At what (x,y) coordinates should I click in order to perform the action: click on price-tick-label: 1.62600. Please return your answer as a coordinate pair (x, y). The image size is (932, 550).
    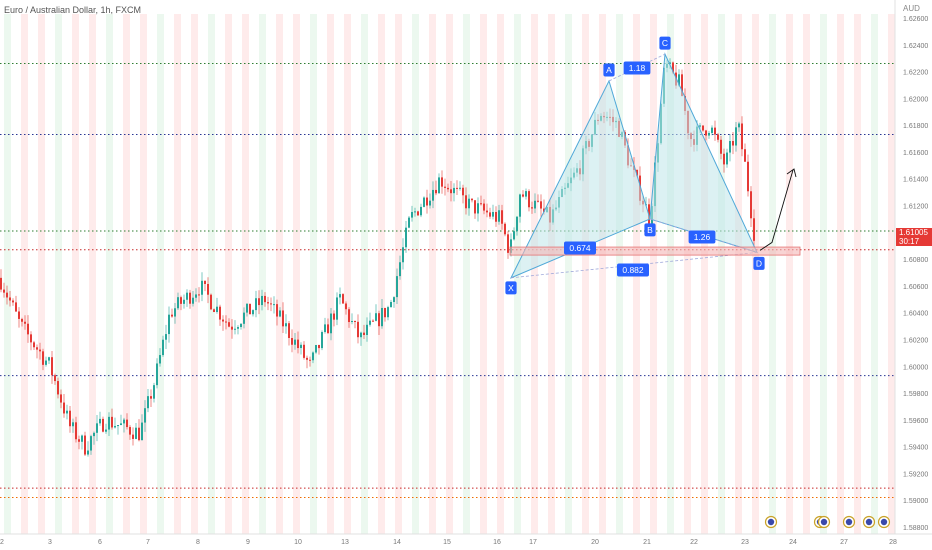
    Looking at the image, I should click on (915, 19).